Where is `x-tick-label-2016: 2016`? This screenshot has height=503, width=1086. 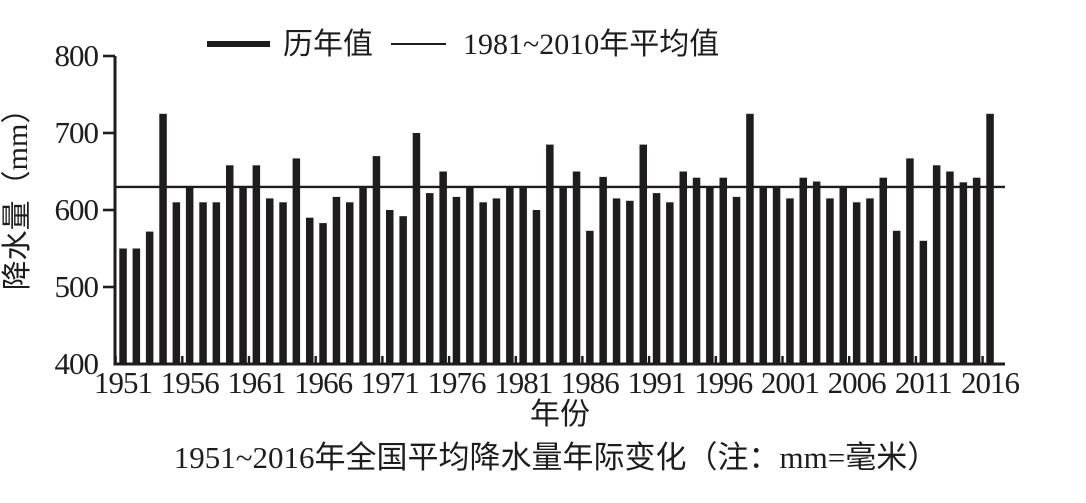
x-tick-label-2016: 2016 is located at coordinates (990, 382).